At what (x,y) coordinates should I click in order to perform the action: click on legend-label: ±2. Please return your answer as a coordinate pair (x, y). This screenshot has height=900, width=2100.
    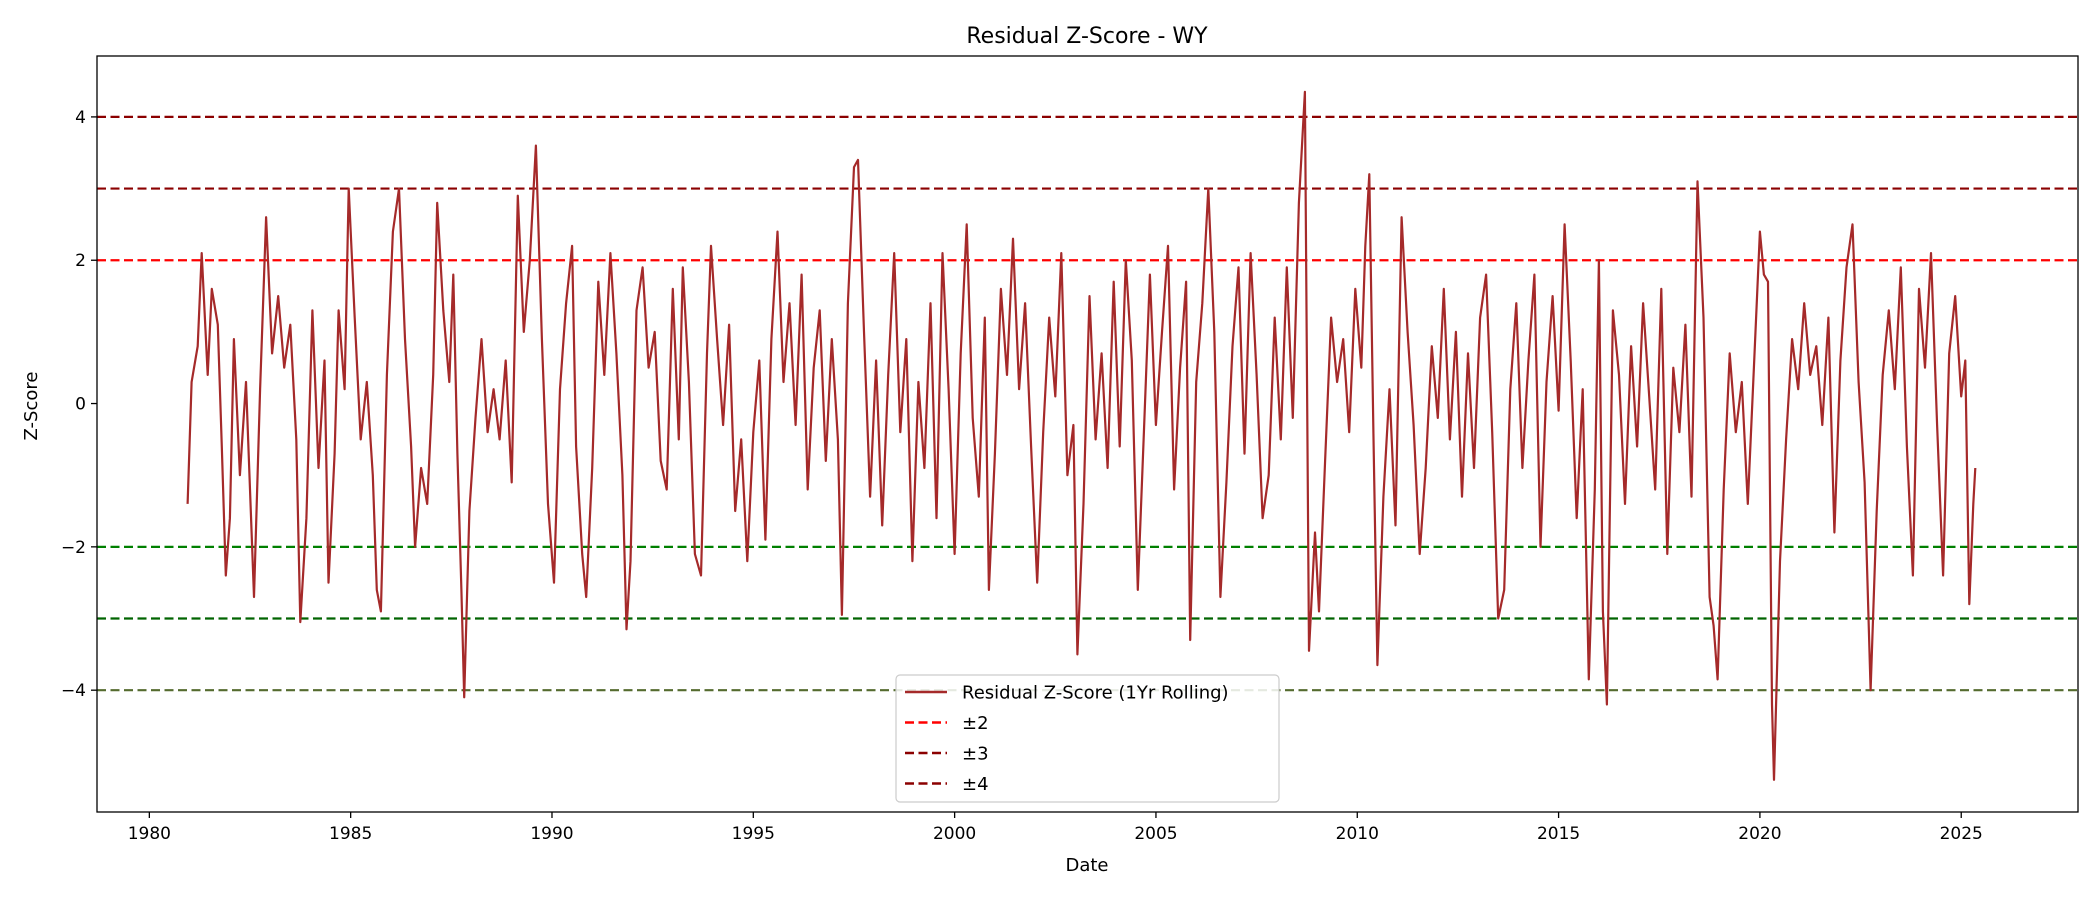
    Looking at the image, I should click on (975, 723).